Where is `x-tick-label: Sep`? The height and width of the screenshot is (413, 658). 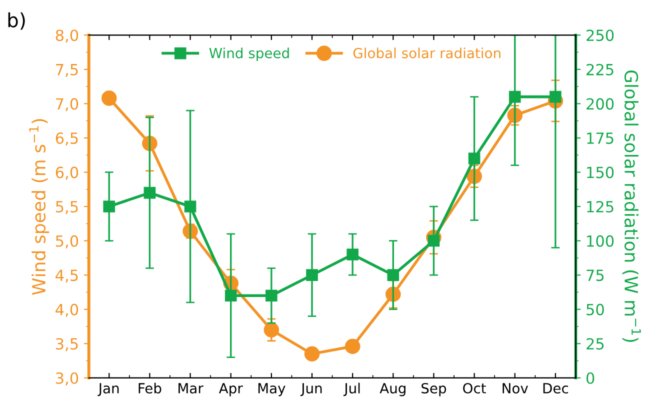
x-tick-label: Sep is located at coordinates (434, 389).